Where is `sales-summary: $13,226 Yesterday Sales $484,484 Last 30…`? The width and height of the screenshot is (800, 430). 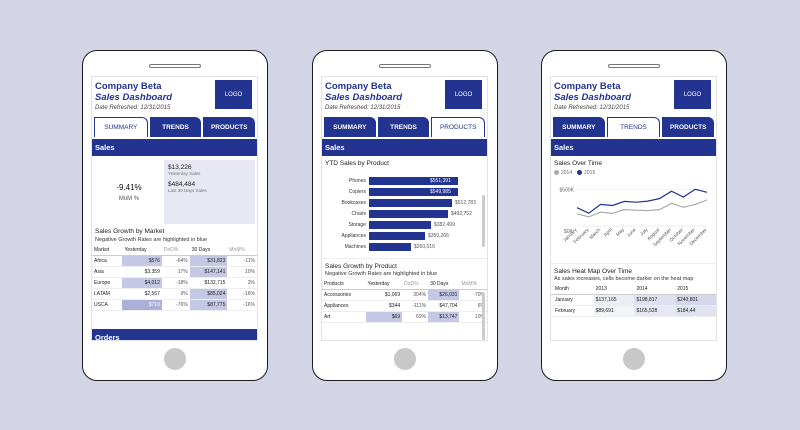 sales-summary: $13,226 Yesterday Sales $484,484 Last 30… is located at coordinates (209, 192).